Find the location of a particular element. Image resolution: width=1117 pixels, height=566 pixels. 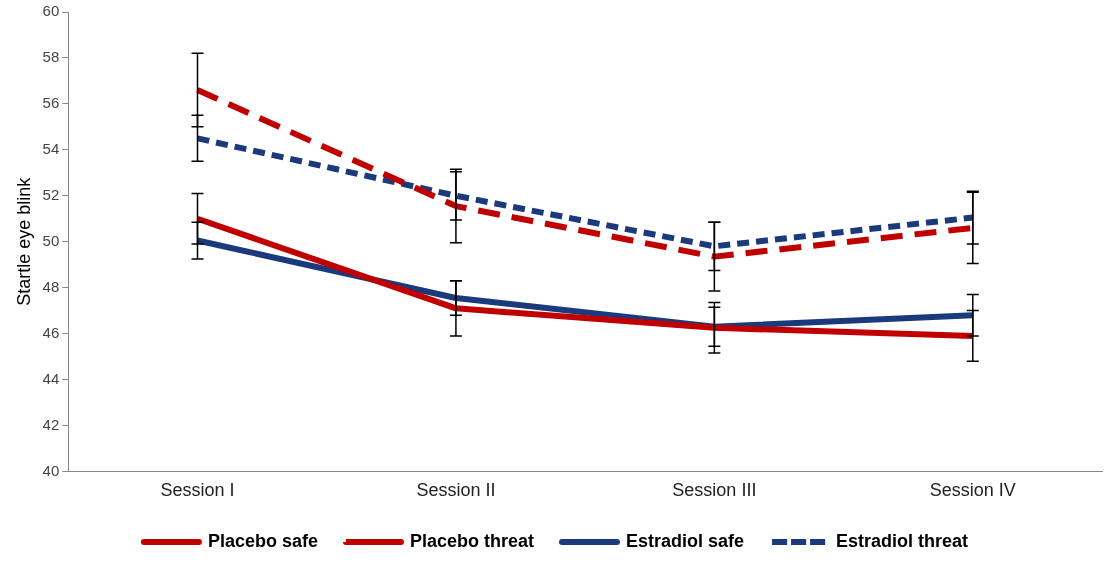

x-tick-label: Session IV is located at coordinates (972, 490).